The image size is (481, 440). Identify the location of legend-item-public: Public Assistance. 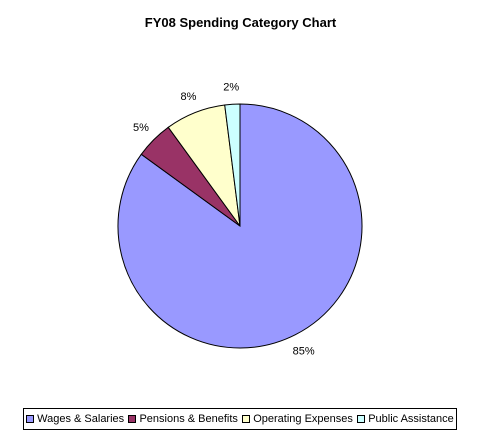
(405, 419).